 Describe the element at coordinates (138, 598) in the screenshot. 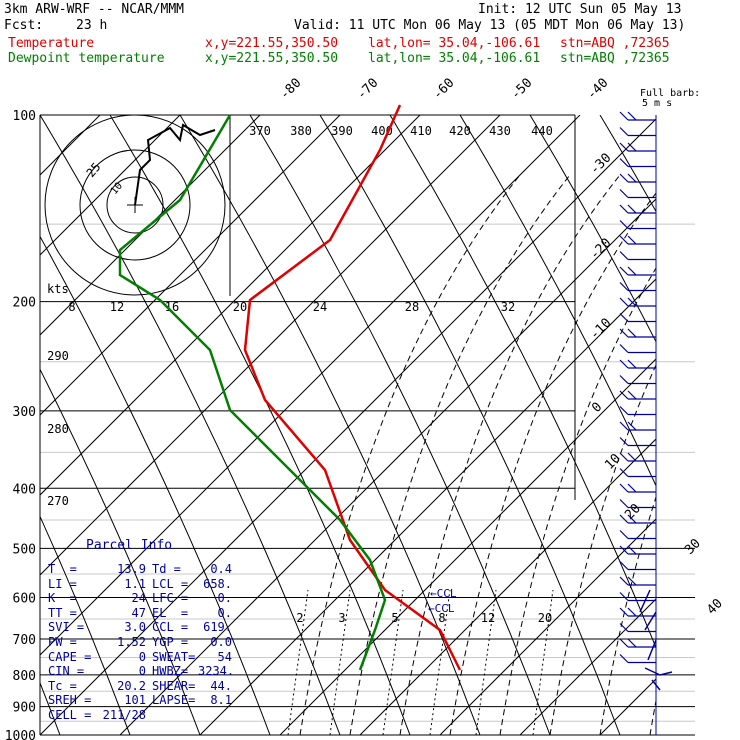

I see `parcel-value: 24` at that location.